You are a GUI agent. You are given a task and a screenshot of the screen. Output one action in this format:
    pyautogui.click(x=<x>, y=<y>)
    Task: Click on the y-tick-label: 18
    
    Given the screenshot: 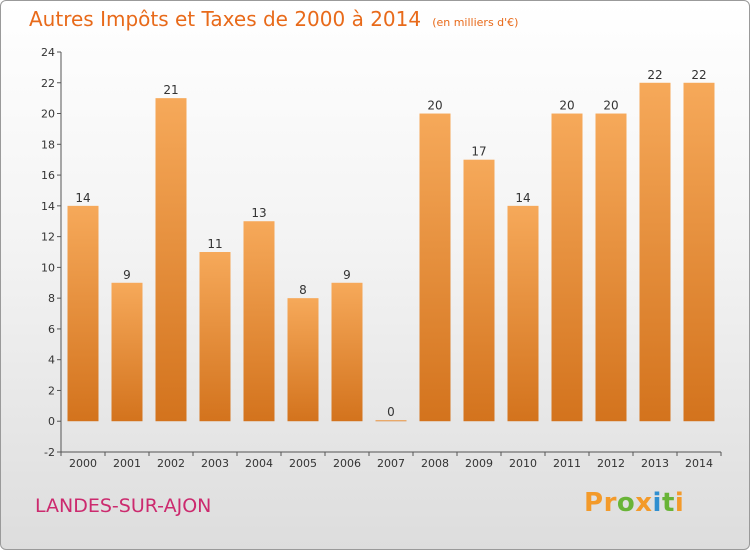 What is the action you would take?
    pyautogui.click(x=48, y=144)
    